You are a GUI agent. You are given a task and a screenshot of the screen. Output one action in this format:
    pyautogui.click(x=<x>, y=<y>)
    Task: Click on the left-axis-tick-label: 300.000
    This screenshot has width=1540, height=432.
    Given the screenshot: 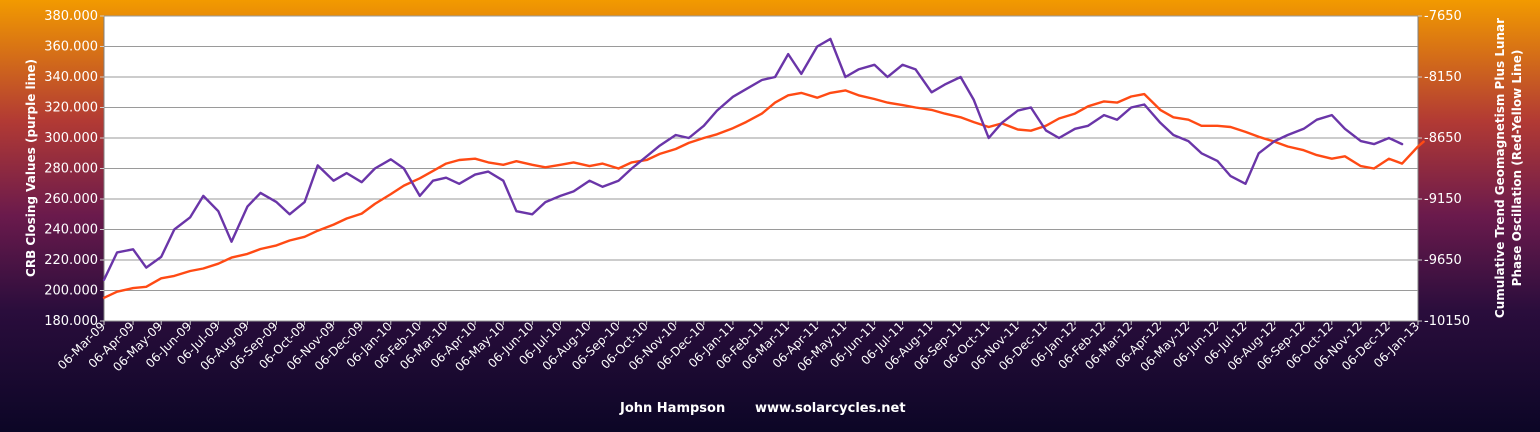 What is the action you would take?
    pyautogui.click(x=71, y=138)
    